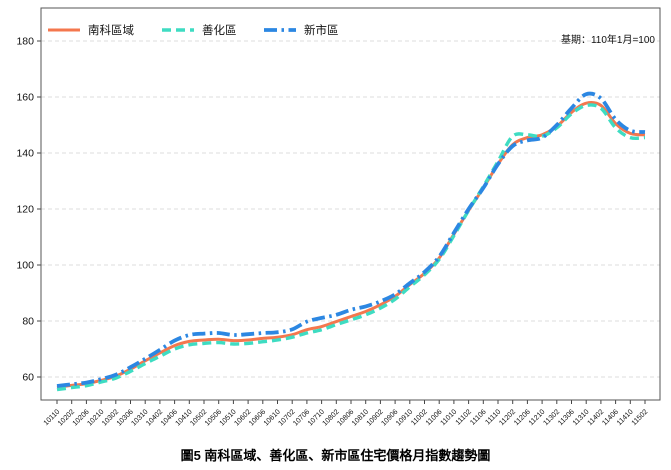 This screenshot has height=470, width=671. Describe the element at coordinates (639, 417) in the screenshot. I see `x-tick-label: 11502` at that location.